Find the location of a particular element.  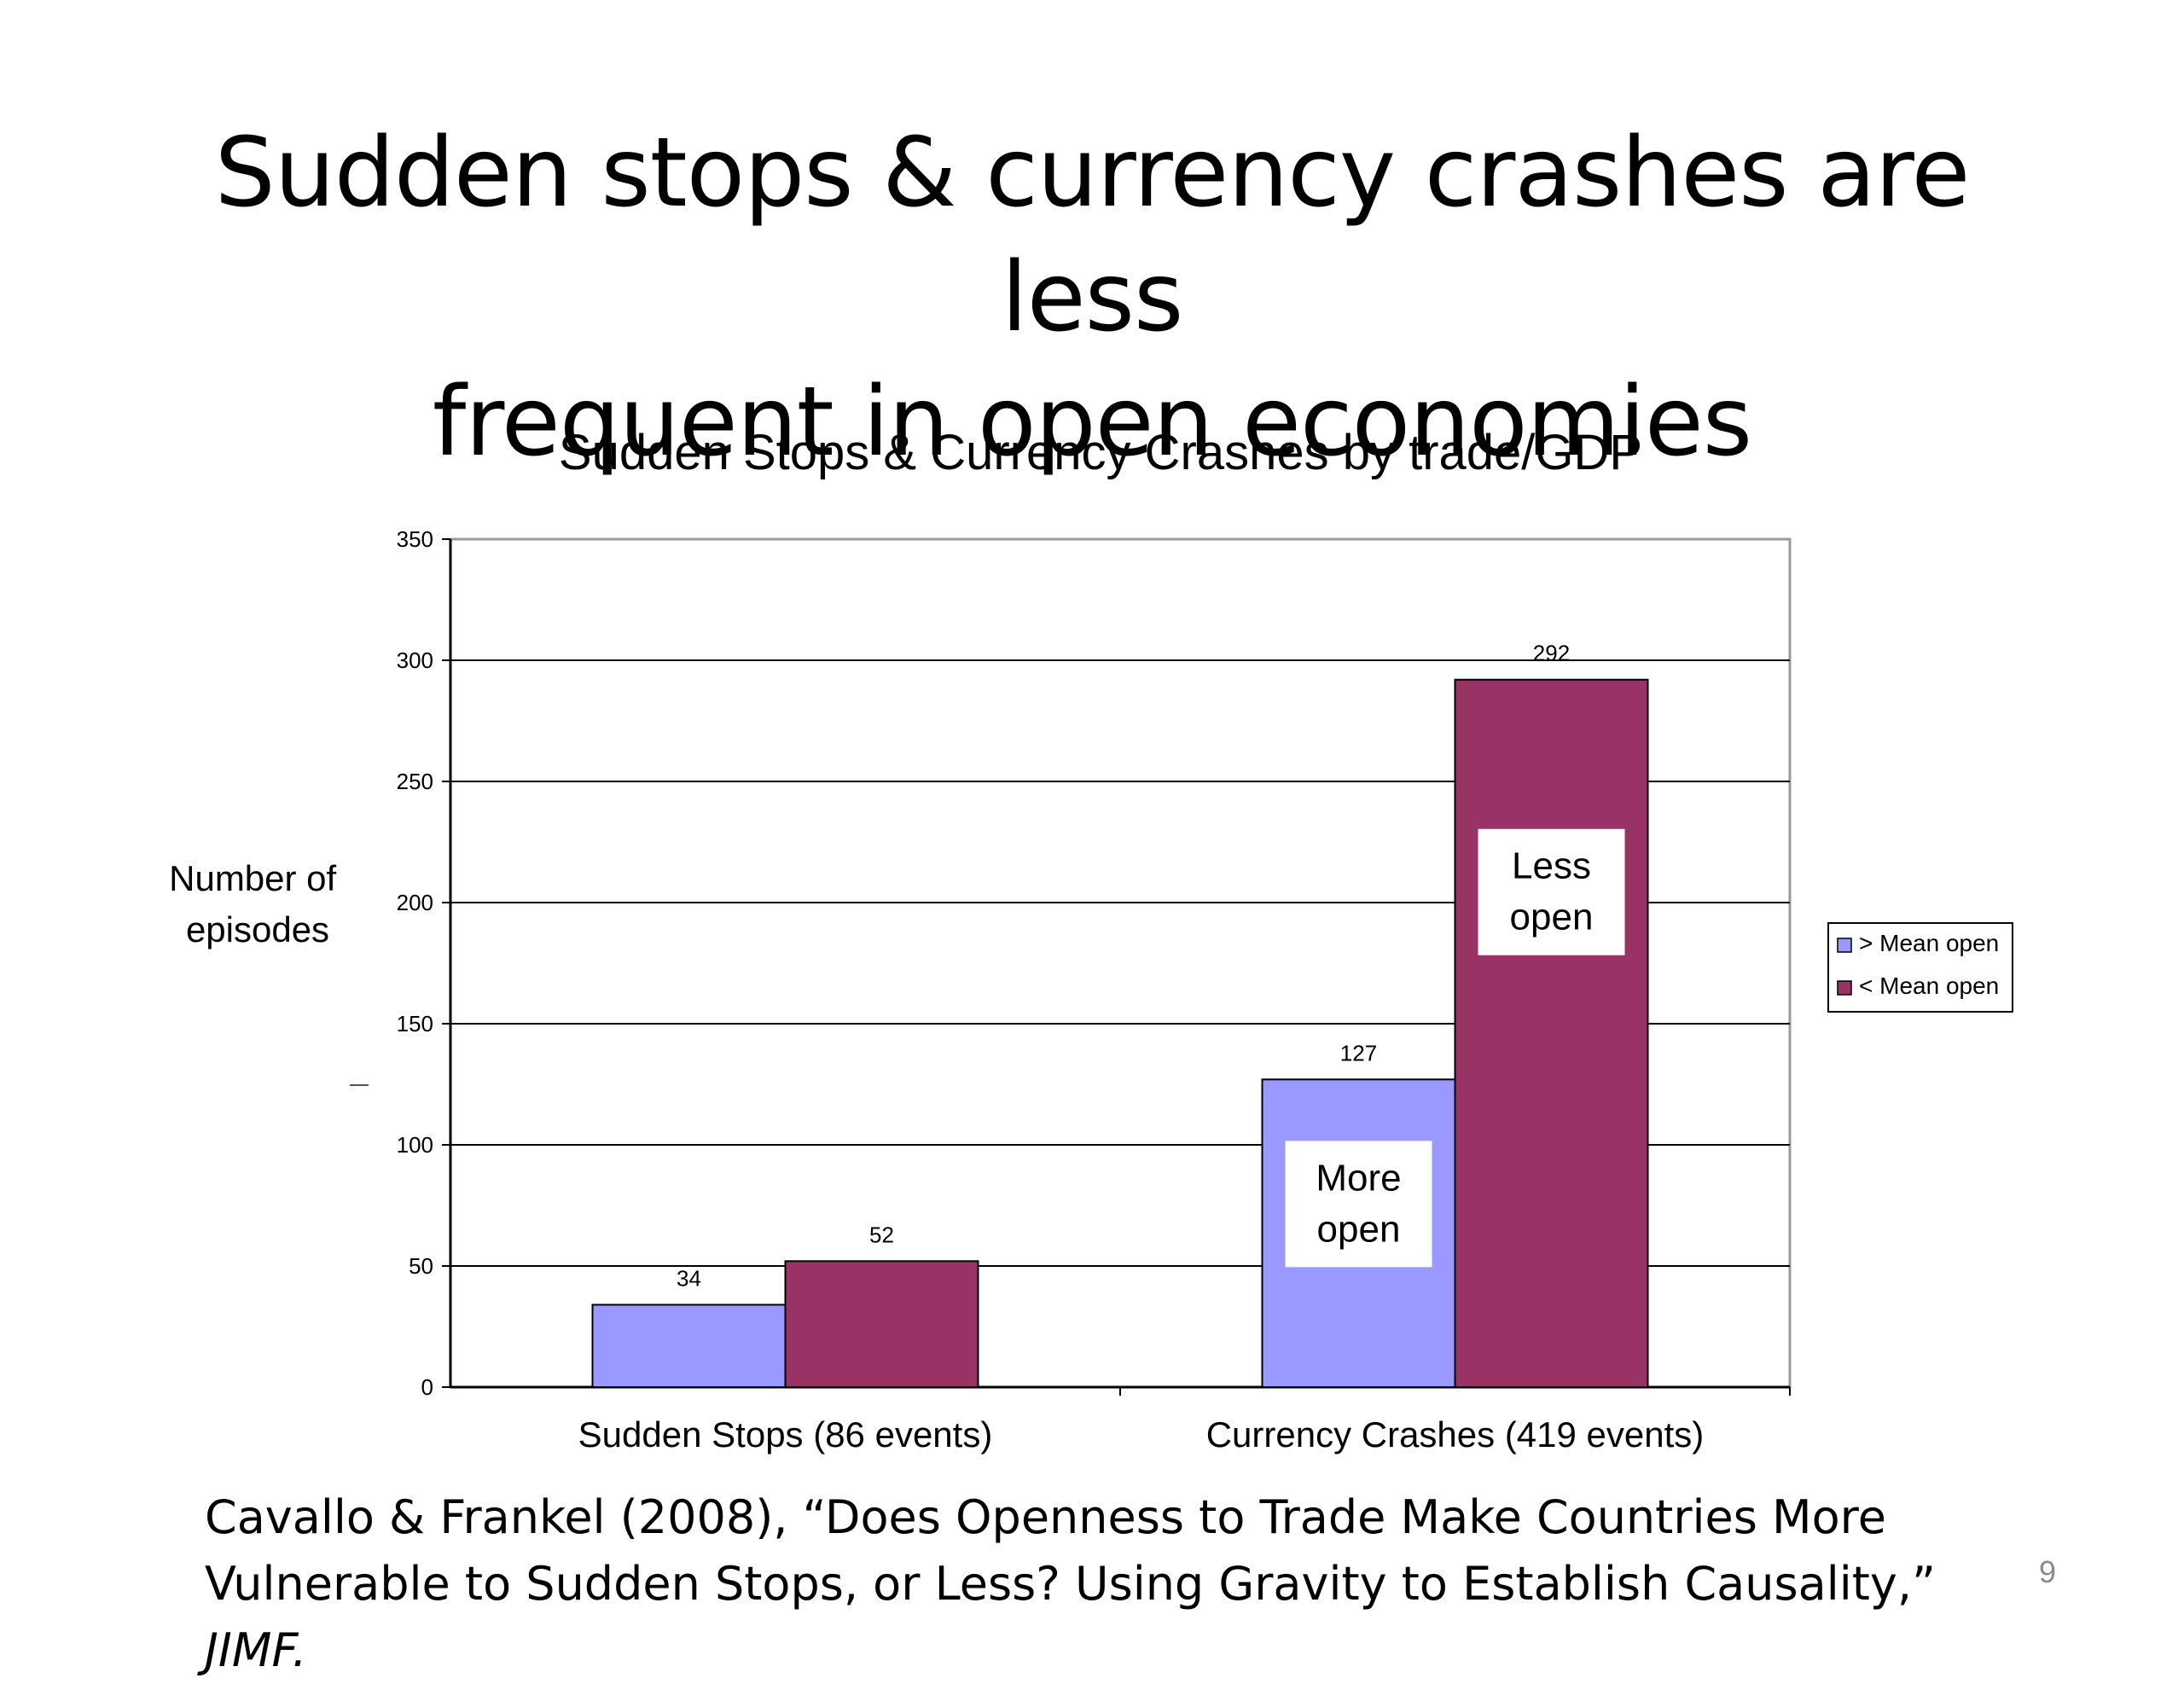

legend: > Mean open < Mean open is located at coordinates (1920, 968).